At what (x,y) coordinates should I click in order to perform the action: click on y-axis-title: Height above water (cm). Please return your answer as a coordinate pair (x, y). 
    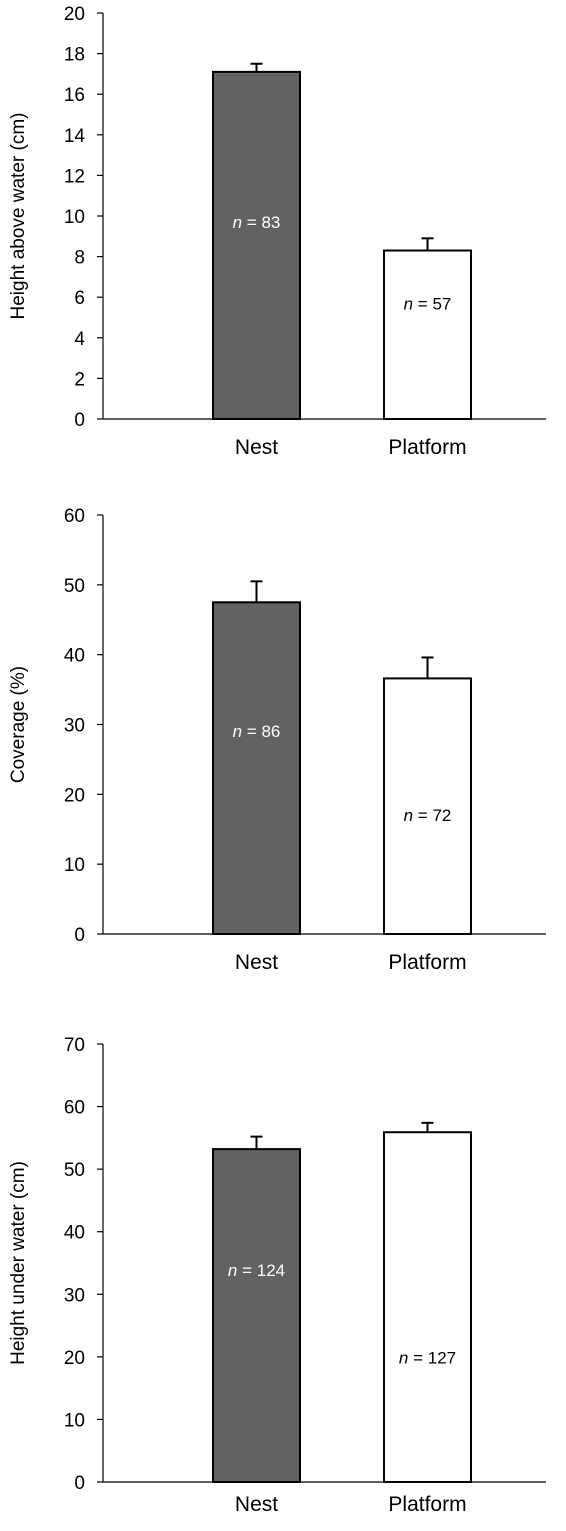
    Looking at the image, I should click on (18, 216).